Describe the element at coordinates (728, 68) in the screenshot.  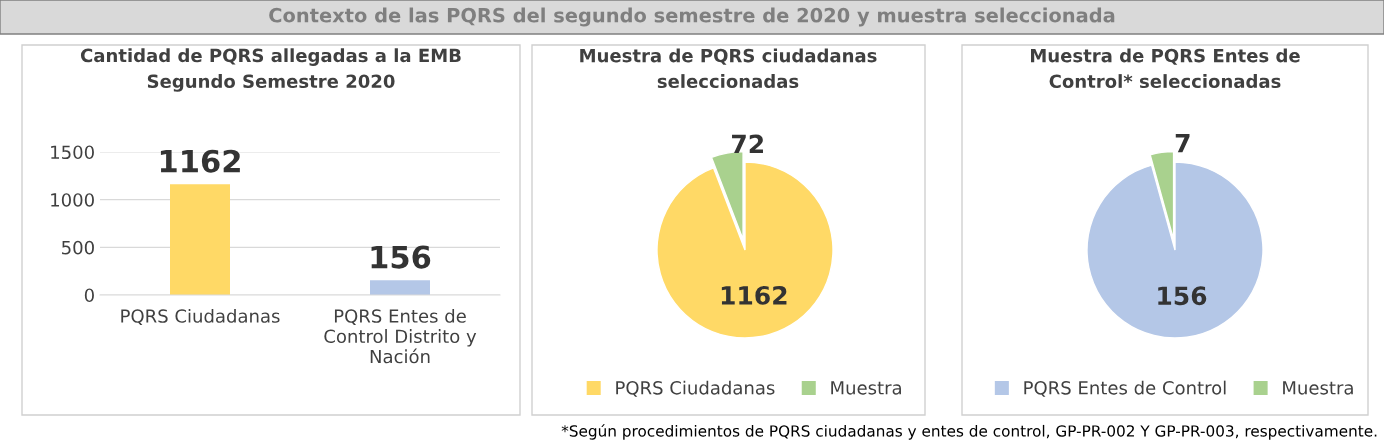
I see `chart-title: Muestra de PQRS ciudadanas seleccionadas` at that location.